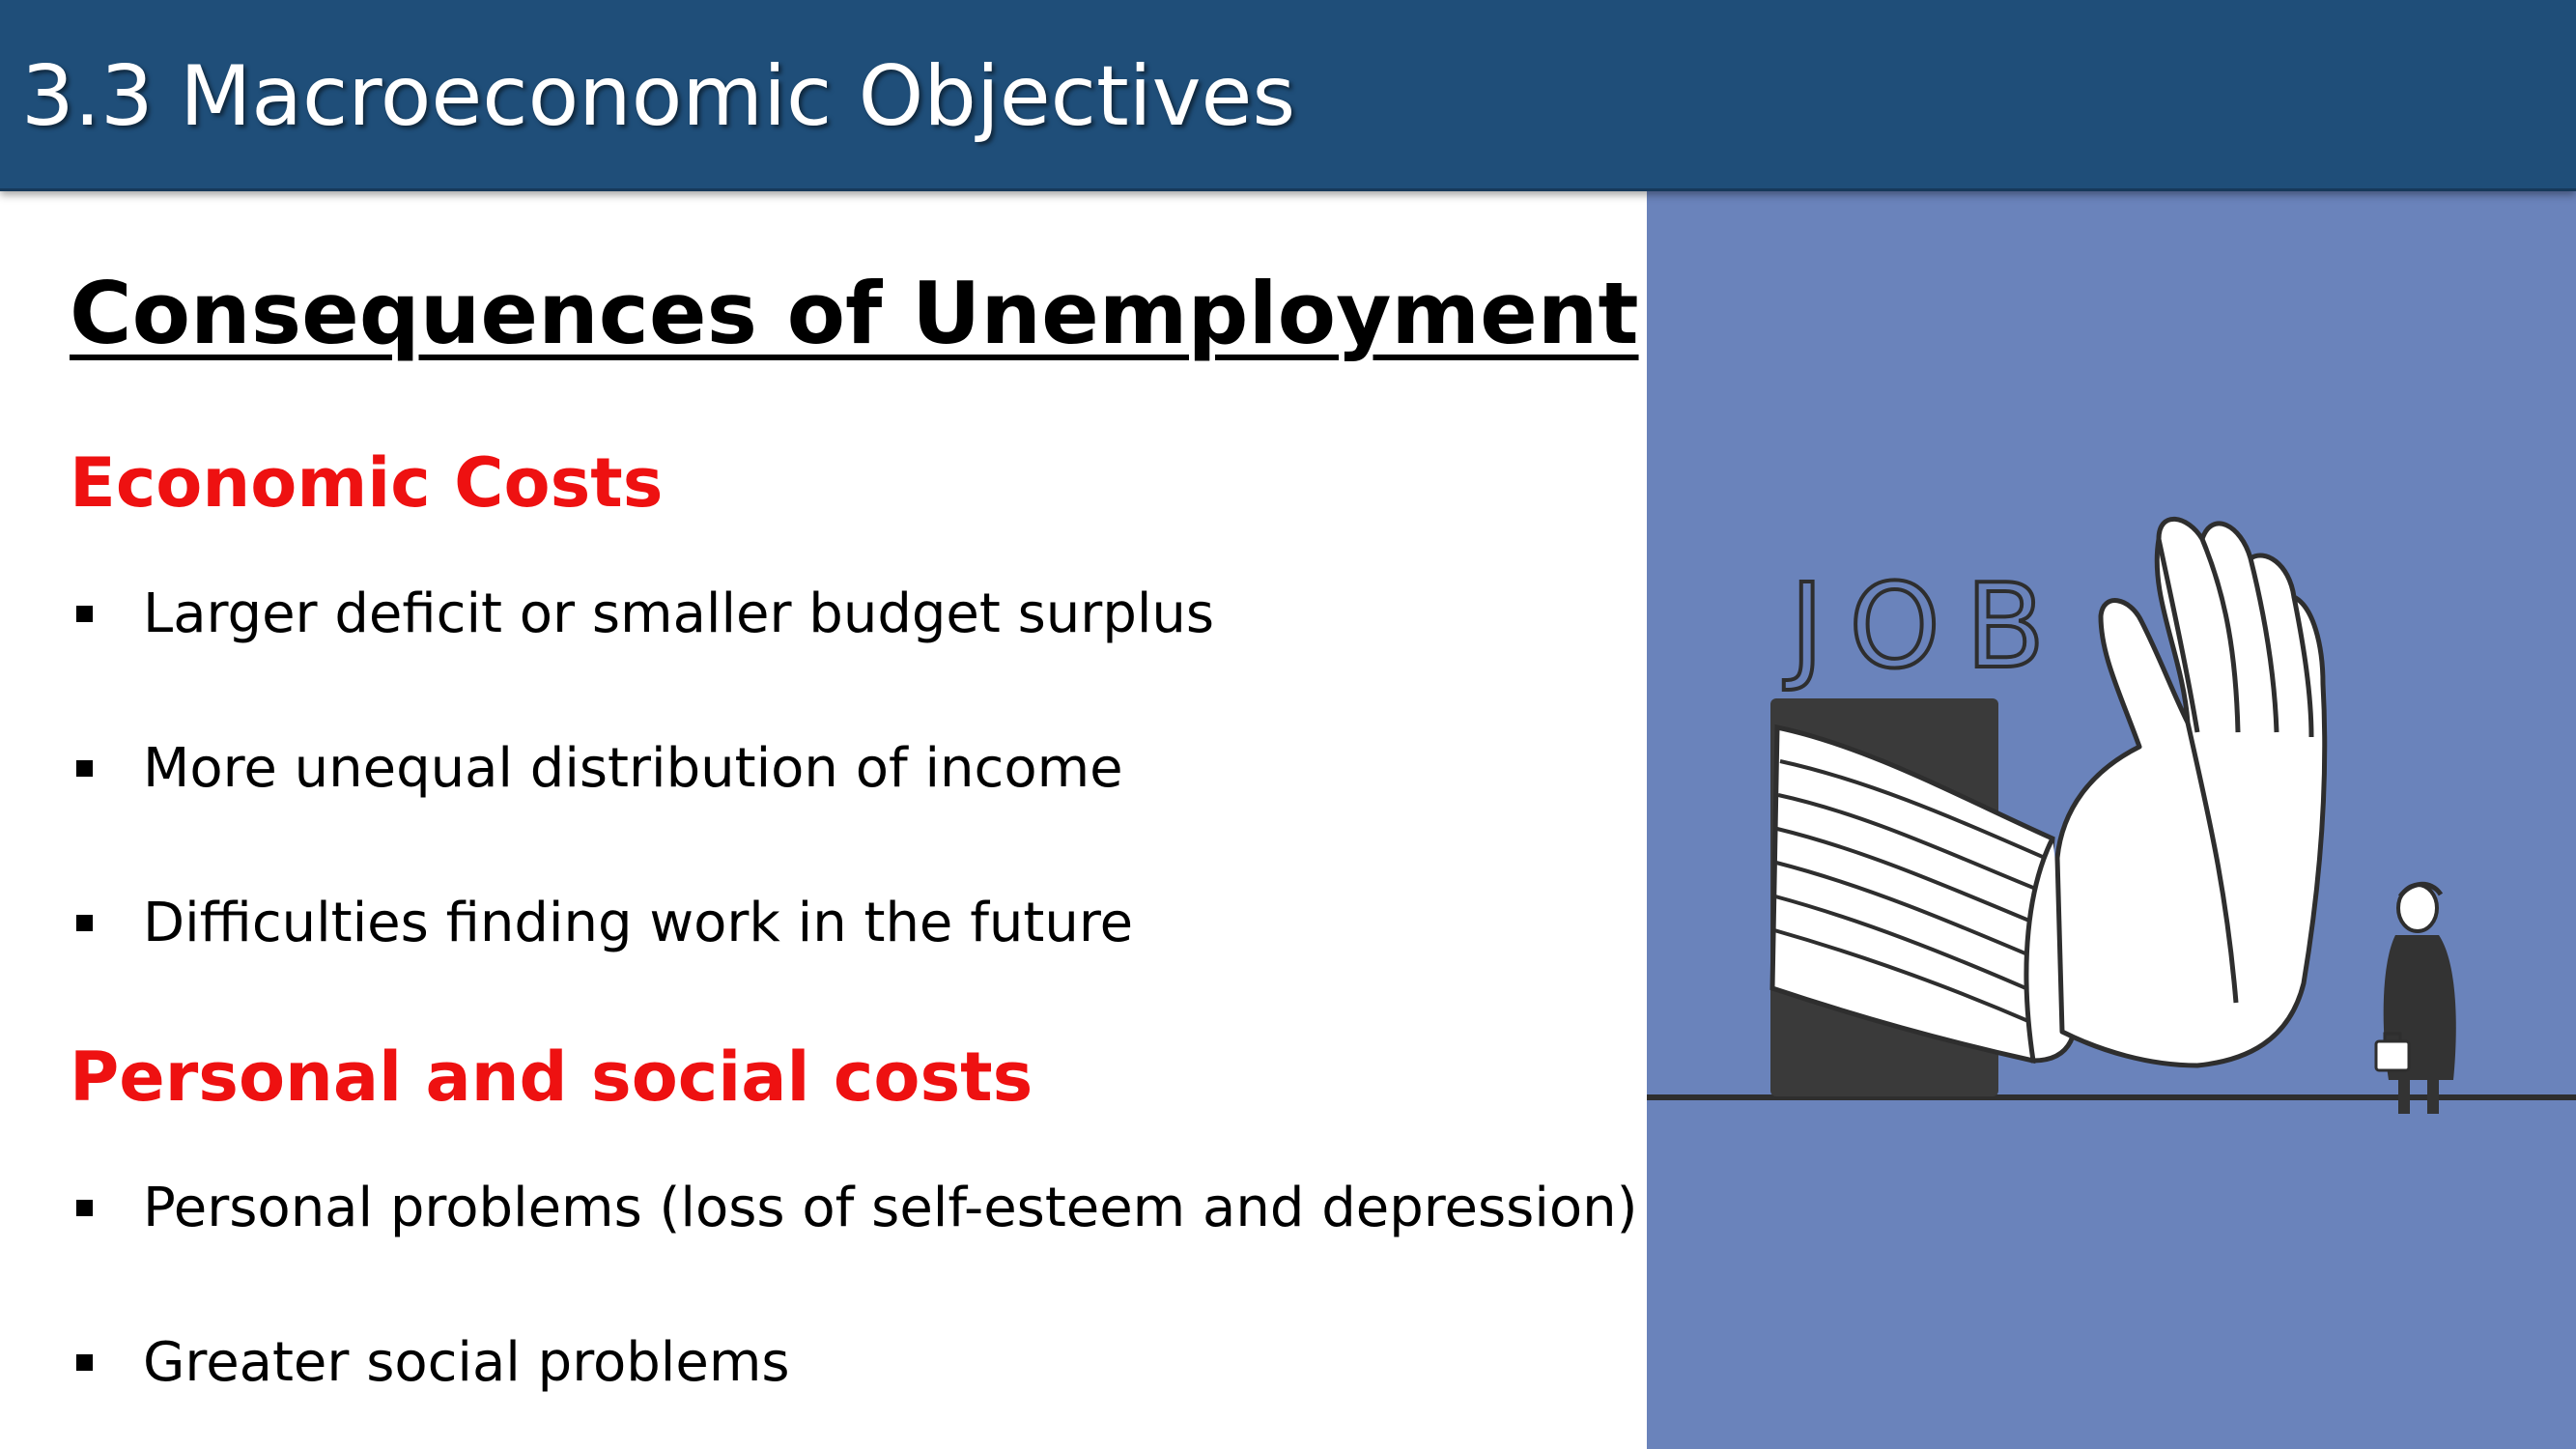 The width and height of the screenshot is (2576, 1449). What do you see at coordinates (2415, 997) in the screenshot?
I see `small-person-icon` at bounding box center [2415, 997].